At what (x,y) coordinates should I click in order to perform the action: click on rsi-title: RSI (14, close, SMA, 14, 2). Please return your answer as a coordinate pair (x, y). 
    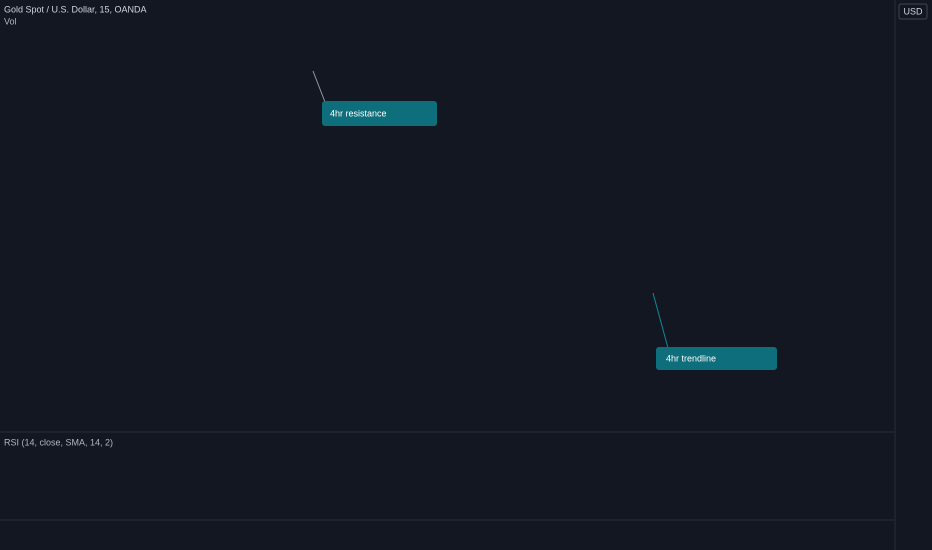
    Looking at the image, I should click on (58, 442).